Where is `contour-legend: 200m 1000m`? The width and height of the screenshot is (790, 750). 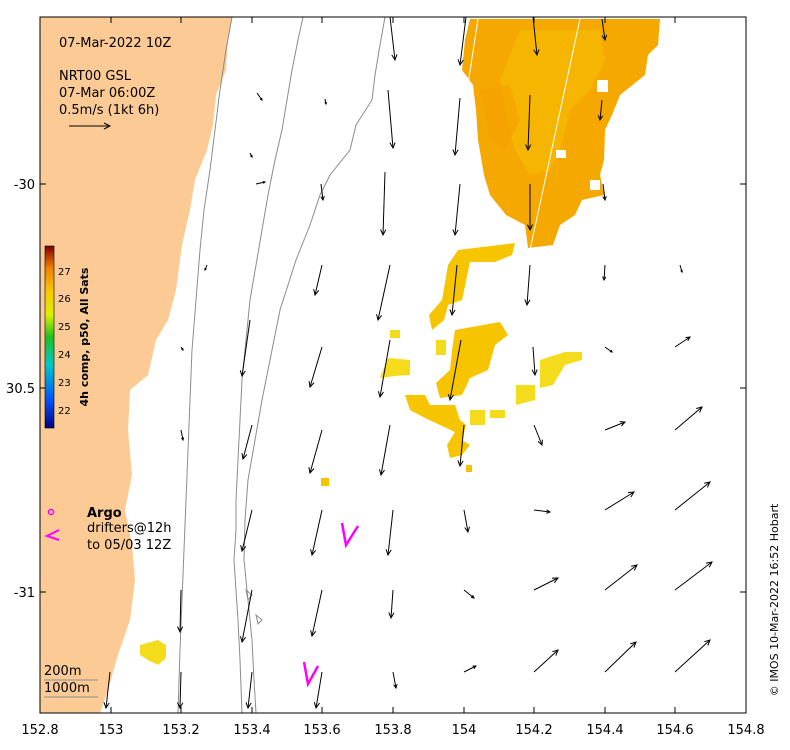
contour-legend: 200m 1000m is located at coordinates (71, 681).